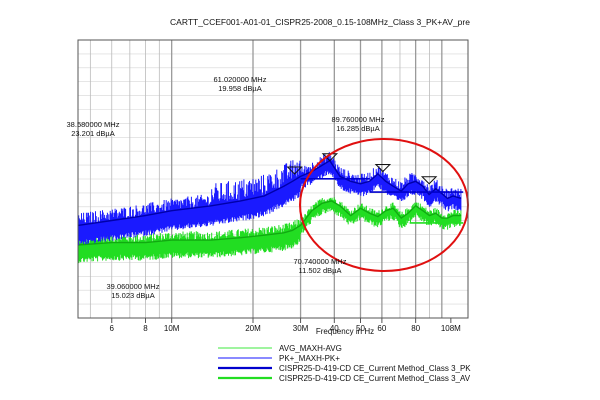 The width and height of the screenshot is (600, 400). Describe the element at coordinates (93, 133) in the screenshot. I see `annotation-level: 23.201 dBµA` at that location.